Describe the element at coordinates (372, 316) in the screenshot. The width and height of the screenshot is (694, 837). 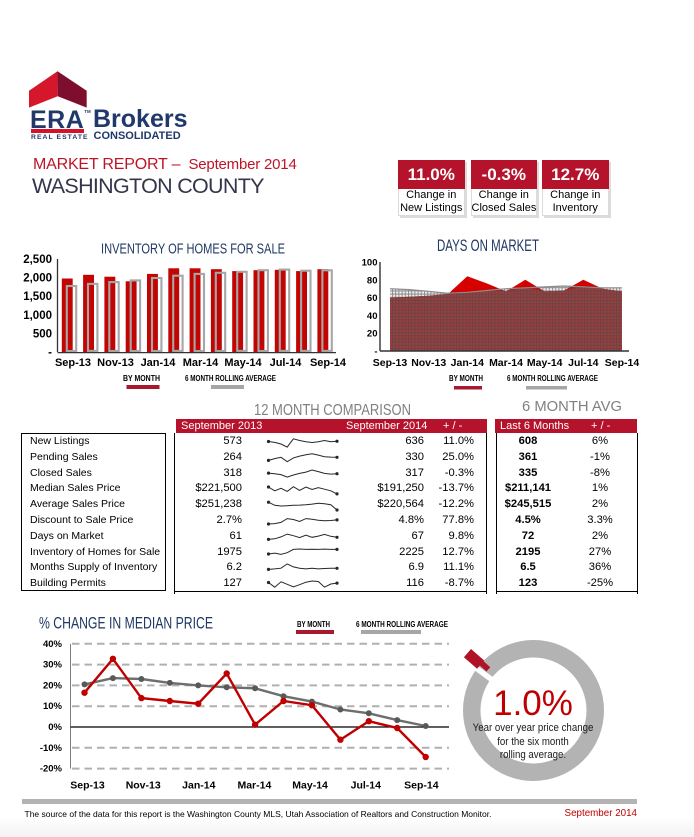
I see `svg-text: 40` at that location.